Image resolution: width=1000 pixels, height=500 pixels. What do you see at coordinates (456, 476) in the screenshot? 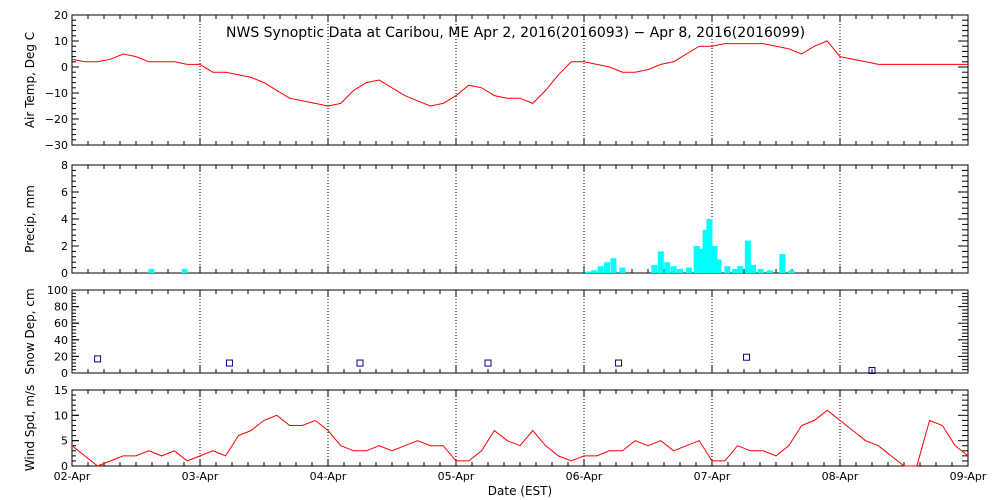
I see `x-tick-label: 05-Apr` at bounding box center [456, 476].